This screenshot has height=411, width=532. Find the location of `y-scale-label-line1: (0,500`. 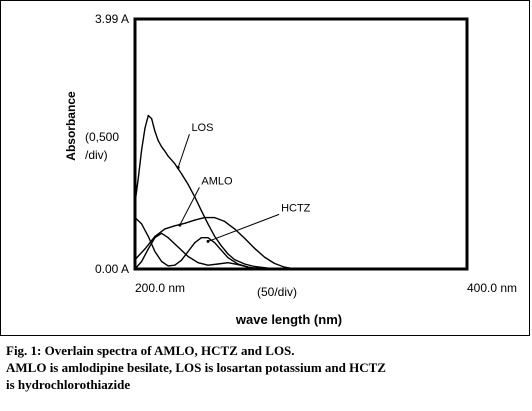

y-scale-label-line1: (0,500 is located at coordinates (102, 137).